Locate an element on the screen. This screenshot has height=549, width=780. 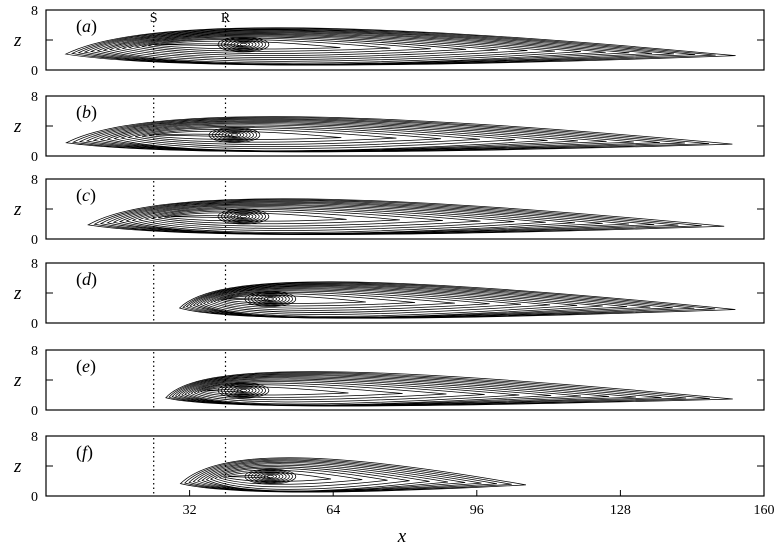
panel-label: (d) is located at coordinates (86, 279).